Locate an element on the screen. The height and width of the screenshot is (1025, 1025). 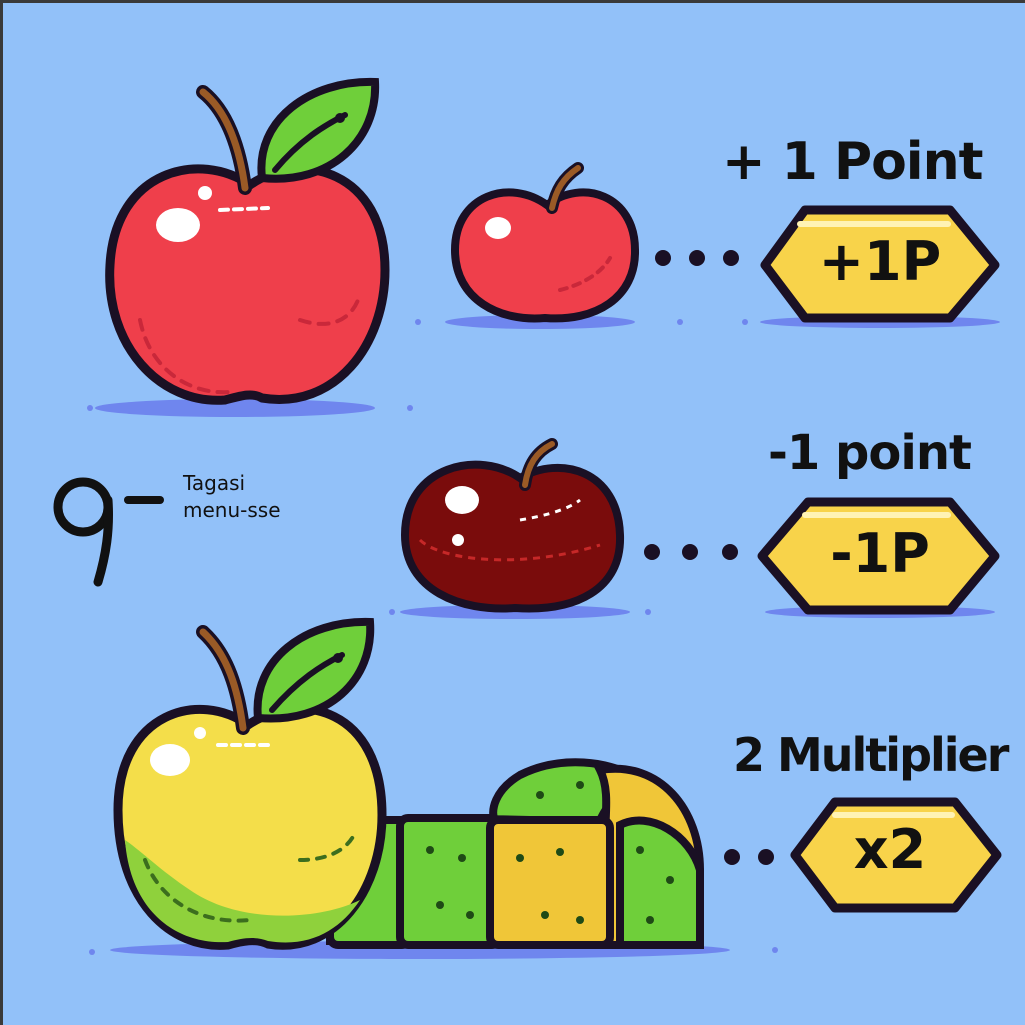
multiplier-badge is located at coordinates (896, 855).